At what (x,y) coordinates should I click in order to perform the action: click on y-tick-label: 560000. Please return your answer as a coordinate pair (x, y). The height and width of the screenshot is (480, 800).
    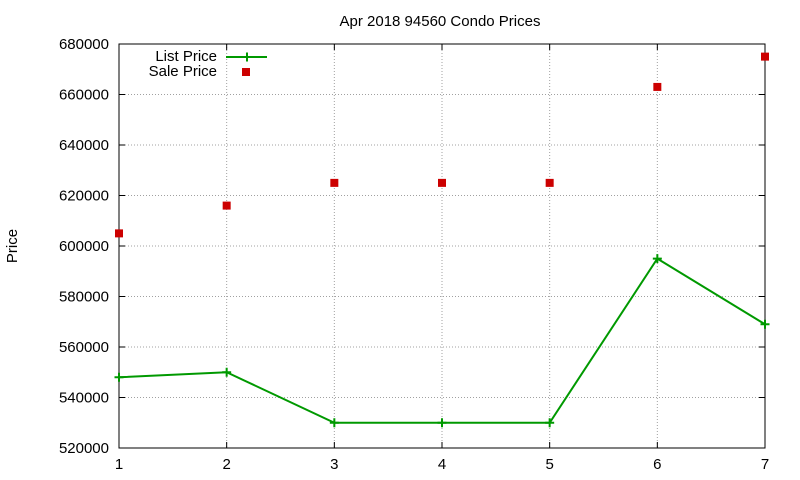
    Looking at the image, I should click on (84, 347).